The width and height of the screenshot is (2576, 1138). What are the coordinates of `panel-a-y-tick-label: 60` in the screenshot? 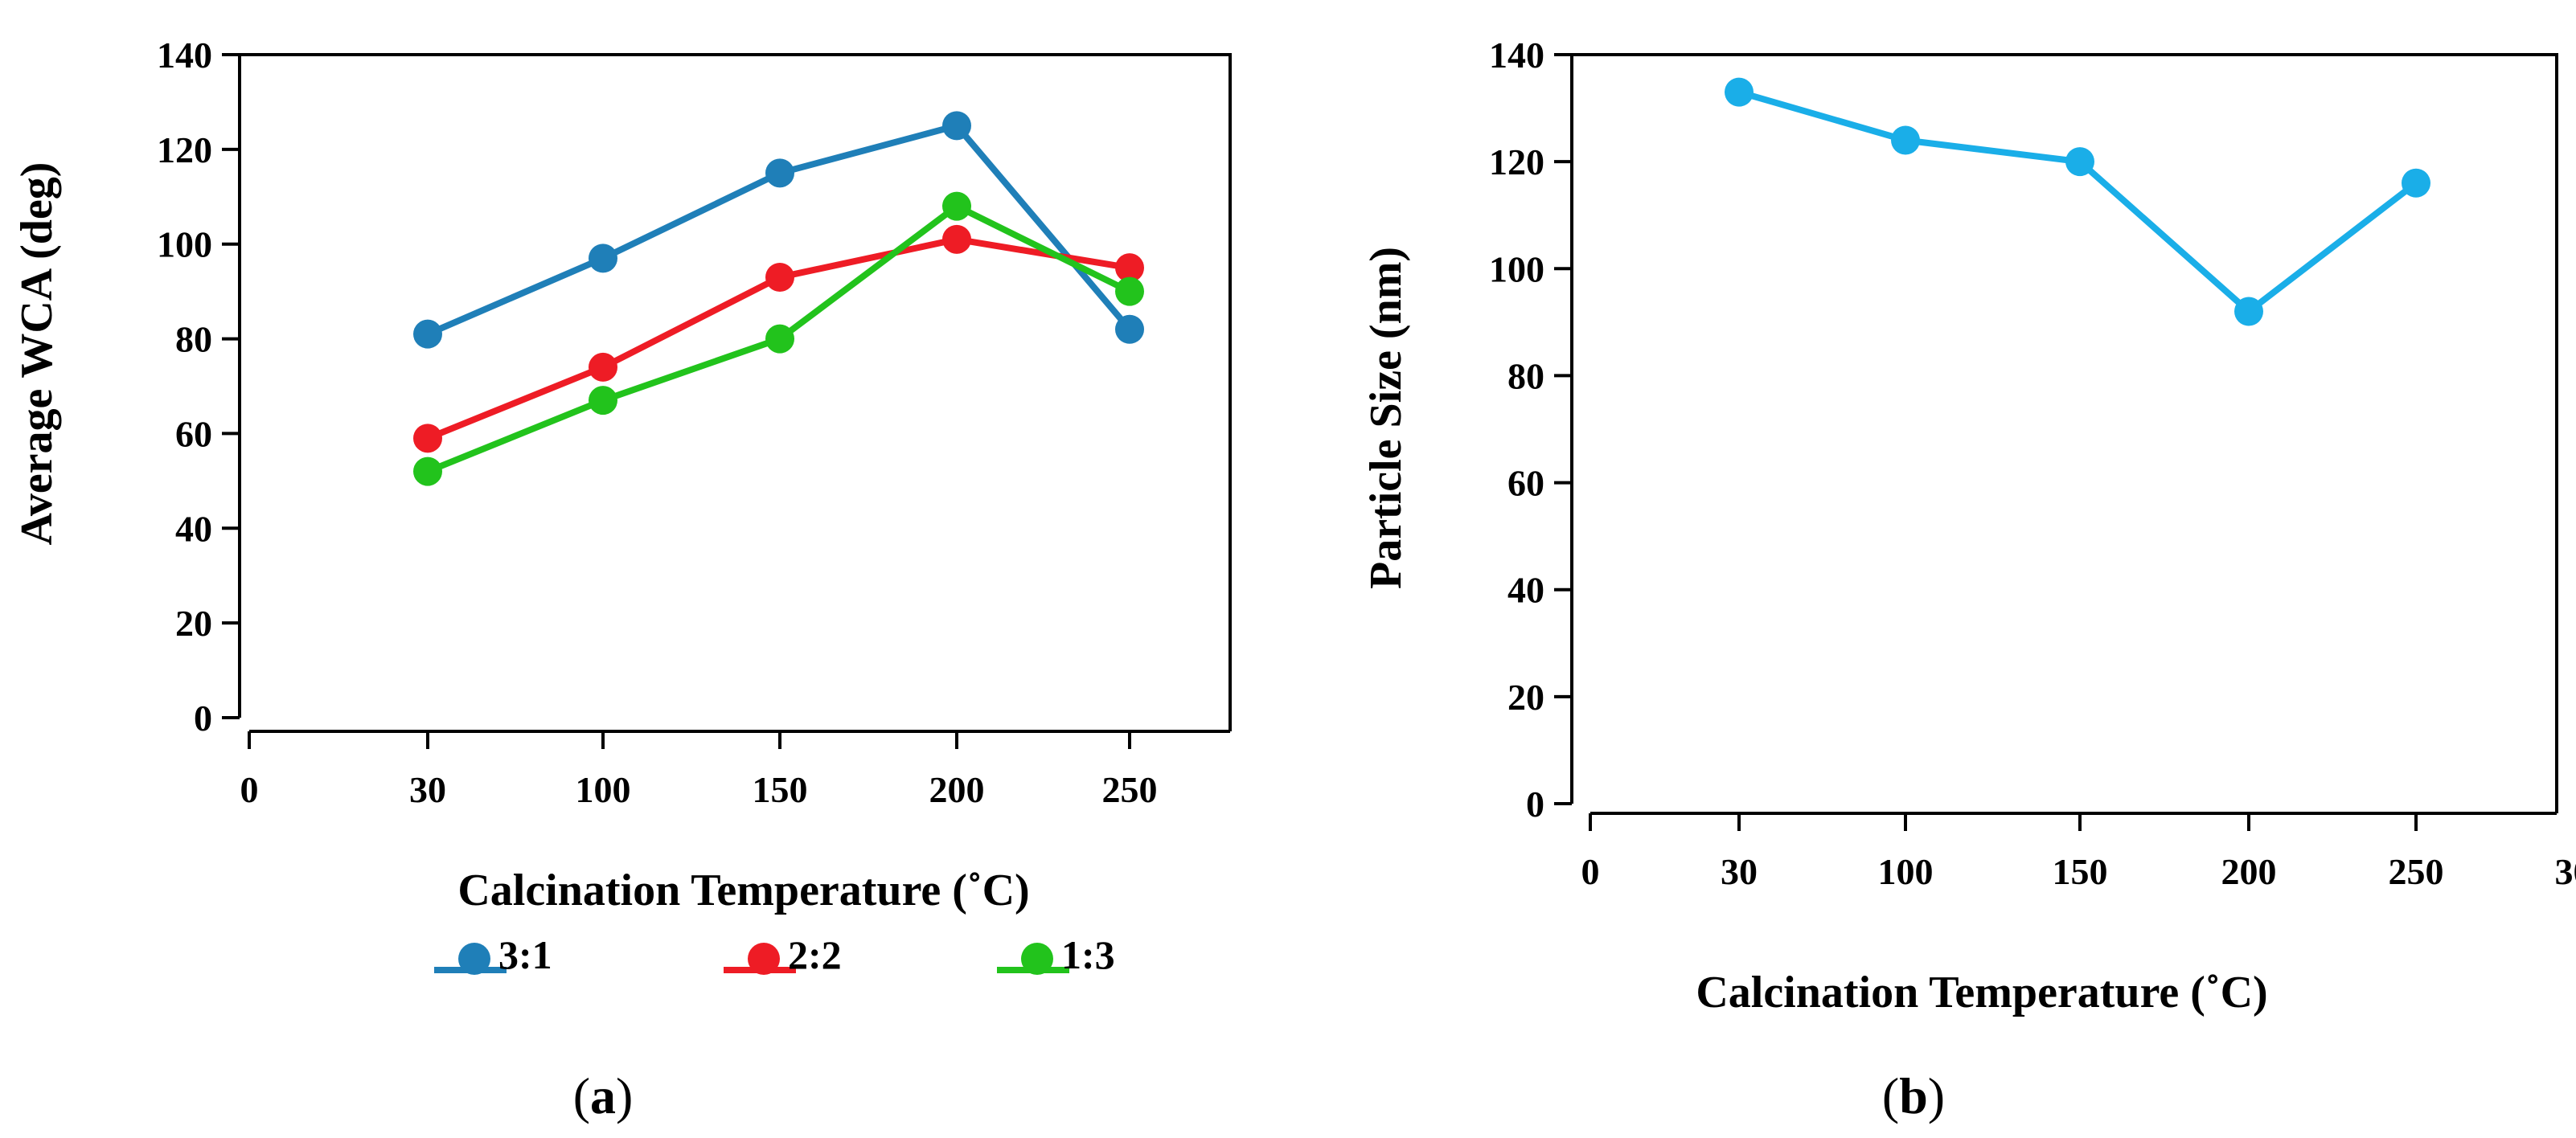 It's located at (193, 433).